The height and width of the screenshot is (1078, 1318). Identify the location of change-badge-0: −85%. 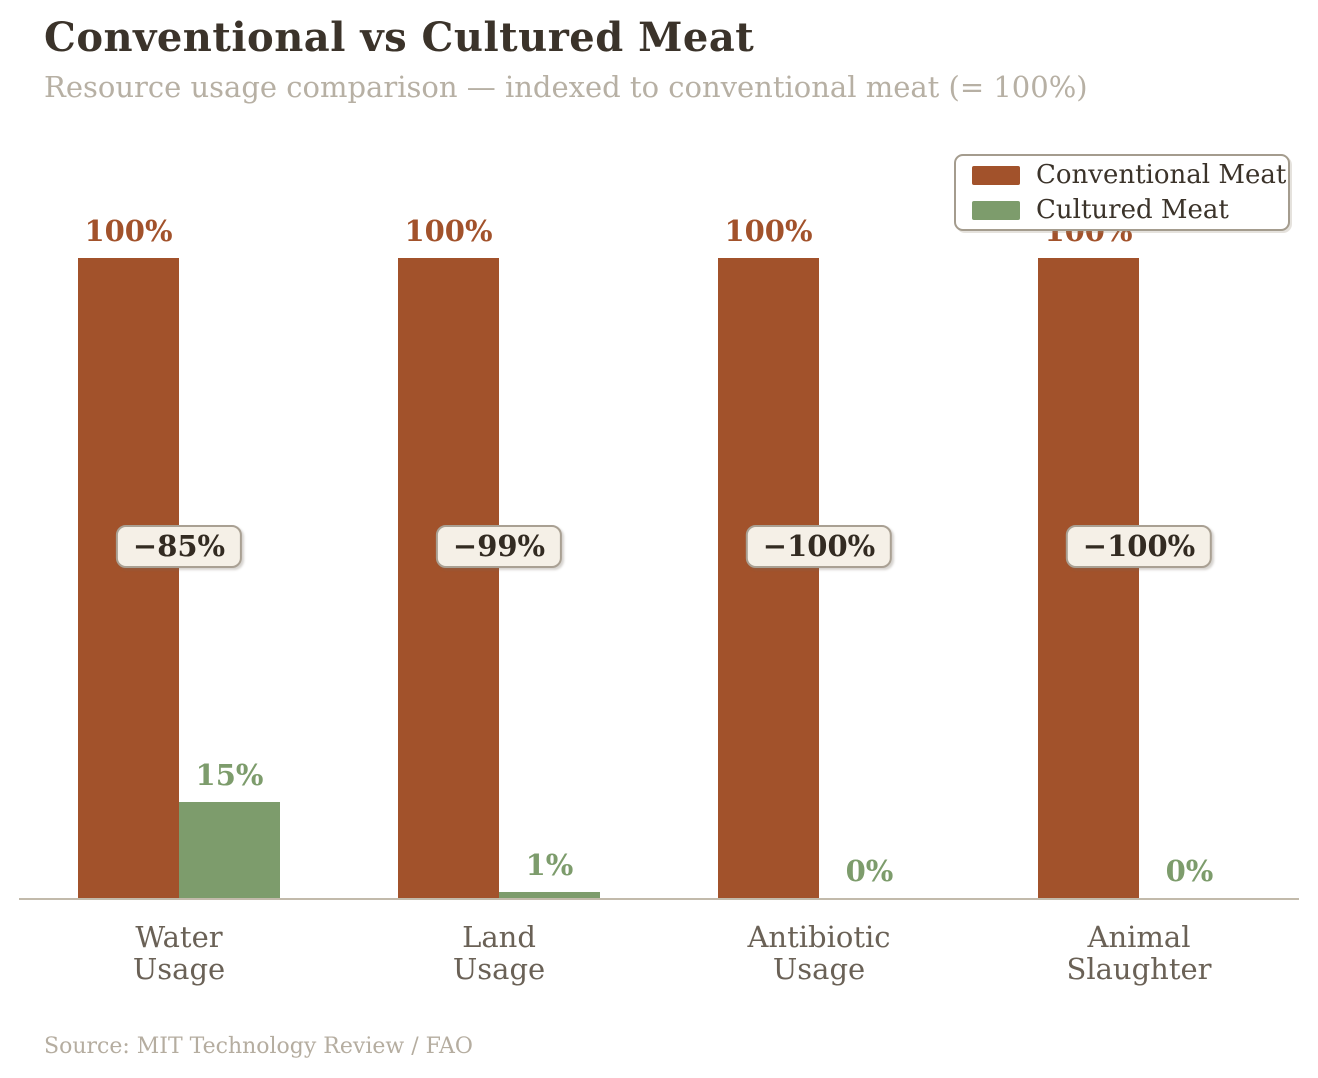
(179, 547).